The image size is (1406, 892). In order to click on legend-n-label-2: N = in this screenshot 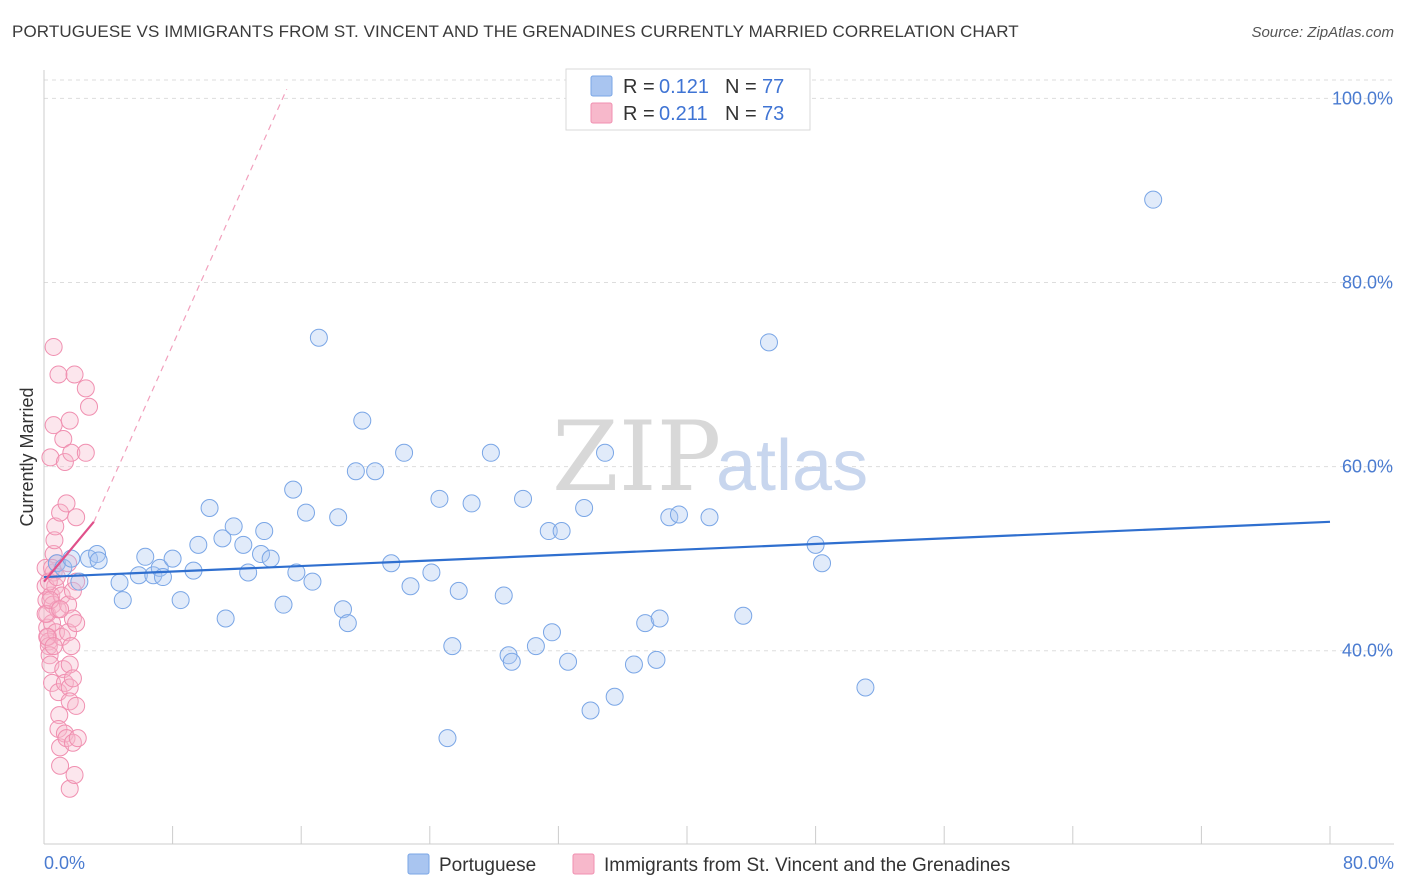, I will do `click(741, 114)`.